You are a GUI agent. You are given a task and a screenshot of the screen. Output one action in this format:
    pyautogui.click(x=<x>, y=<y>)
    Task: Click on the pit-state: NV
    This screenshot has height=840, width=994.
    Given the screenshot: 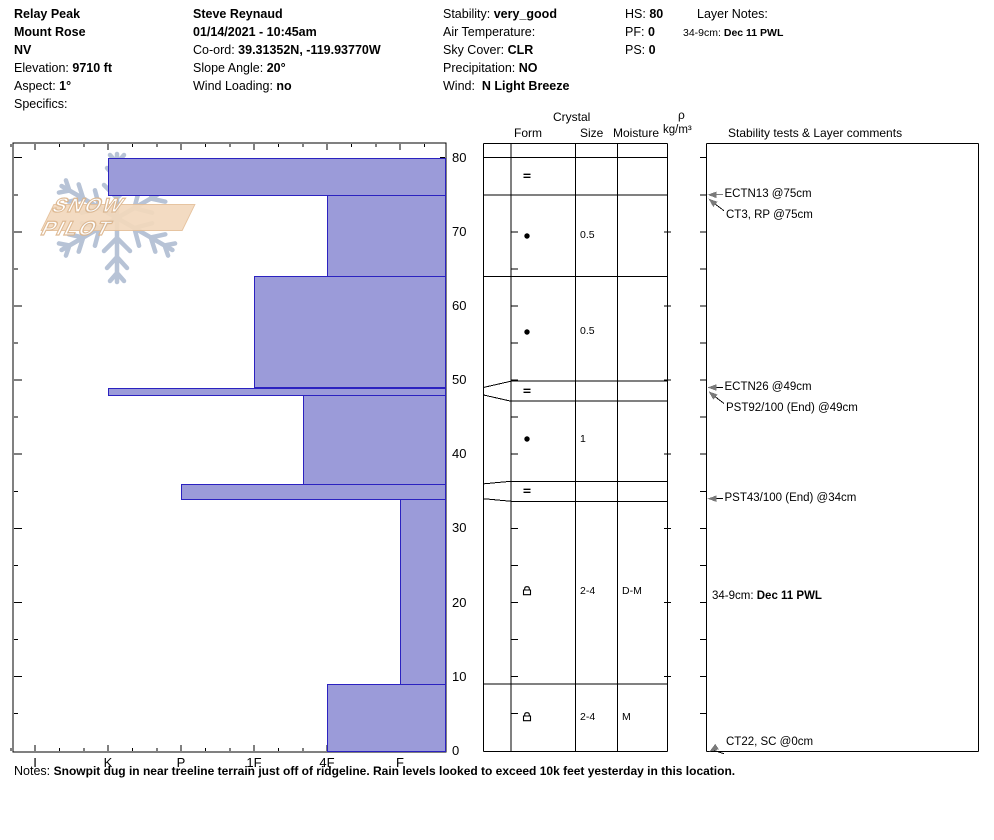 What is the action you would take?
    pyautogui.click(x=23, y=50)
    